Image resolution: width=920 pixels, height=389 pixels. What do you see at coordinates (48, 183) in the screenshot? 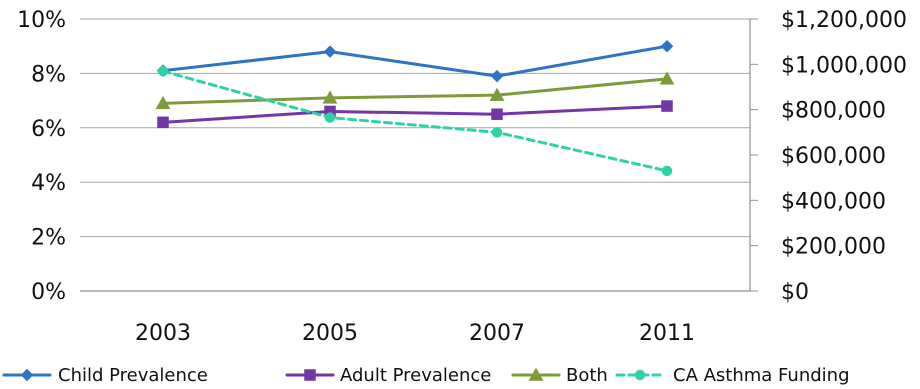
I see `y-tick-label-left-2: 4%` at bounding box center [48, 183].